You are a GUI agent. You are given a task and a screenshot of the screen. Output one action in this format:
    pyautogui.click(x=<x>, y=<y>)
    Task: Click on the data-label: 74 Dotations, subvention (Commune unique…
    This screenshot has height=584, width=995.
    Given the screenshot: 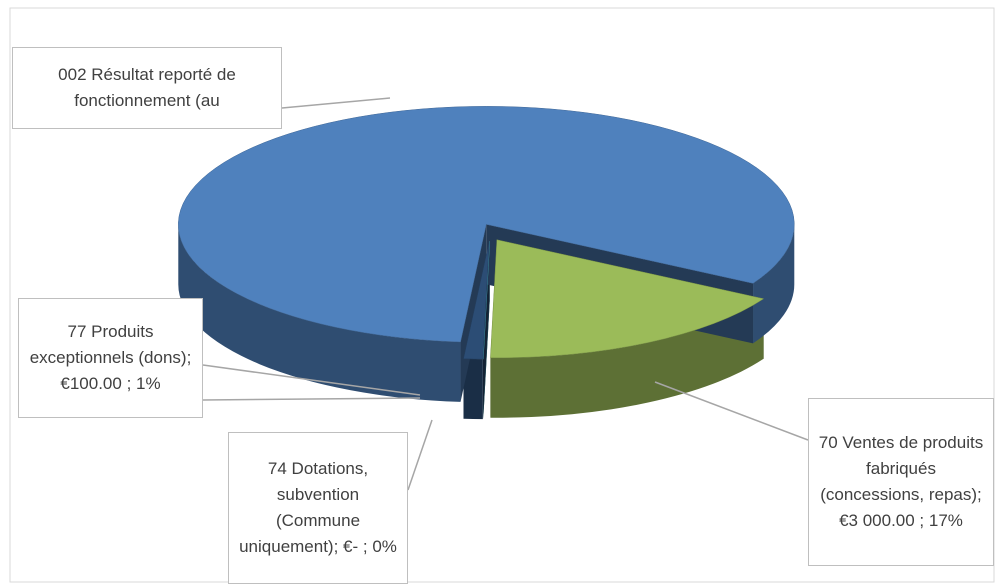 What is the action you would take?
    pyautogui.click(x=318, y=508)
    